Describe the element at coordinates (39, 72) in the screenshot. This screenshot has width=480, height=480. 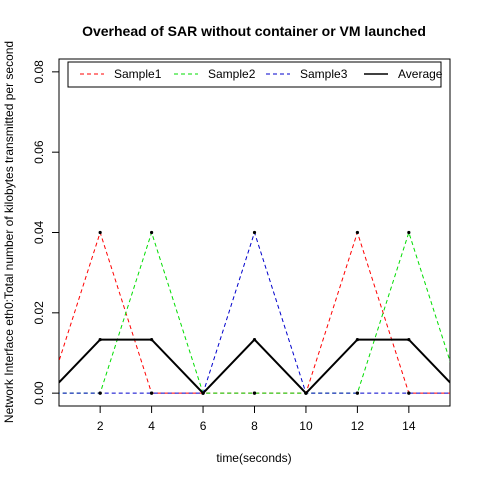
I see `y-tick-label: 0.08` at that location.